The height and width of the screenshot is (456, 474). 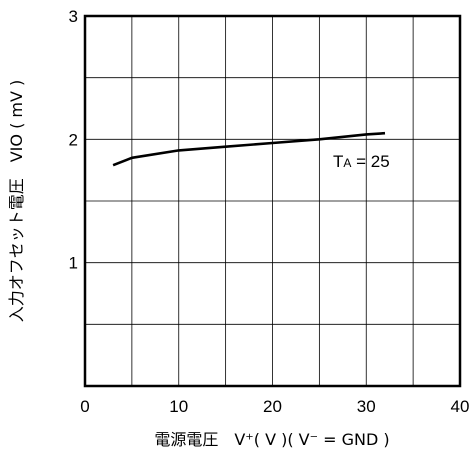 What do you see at coordinates (84, 406) in the screenshot?
I see `x-tick-label: 0` at bounding box center [84, 406].